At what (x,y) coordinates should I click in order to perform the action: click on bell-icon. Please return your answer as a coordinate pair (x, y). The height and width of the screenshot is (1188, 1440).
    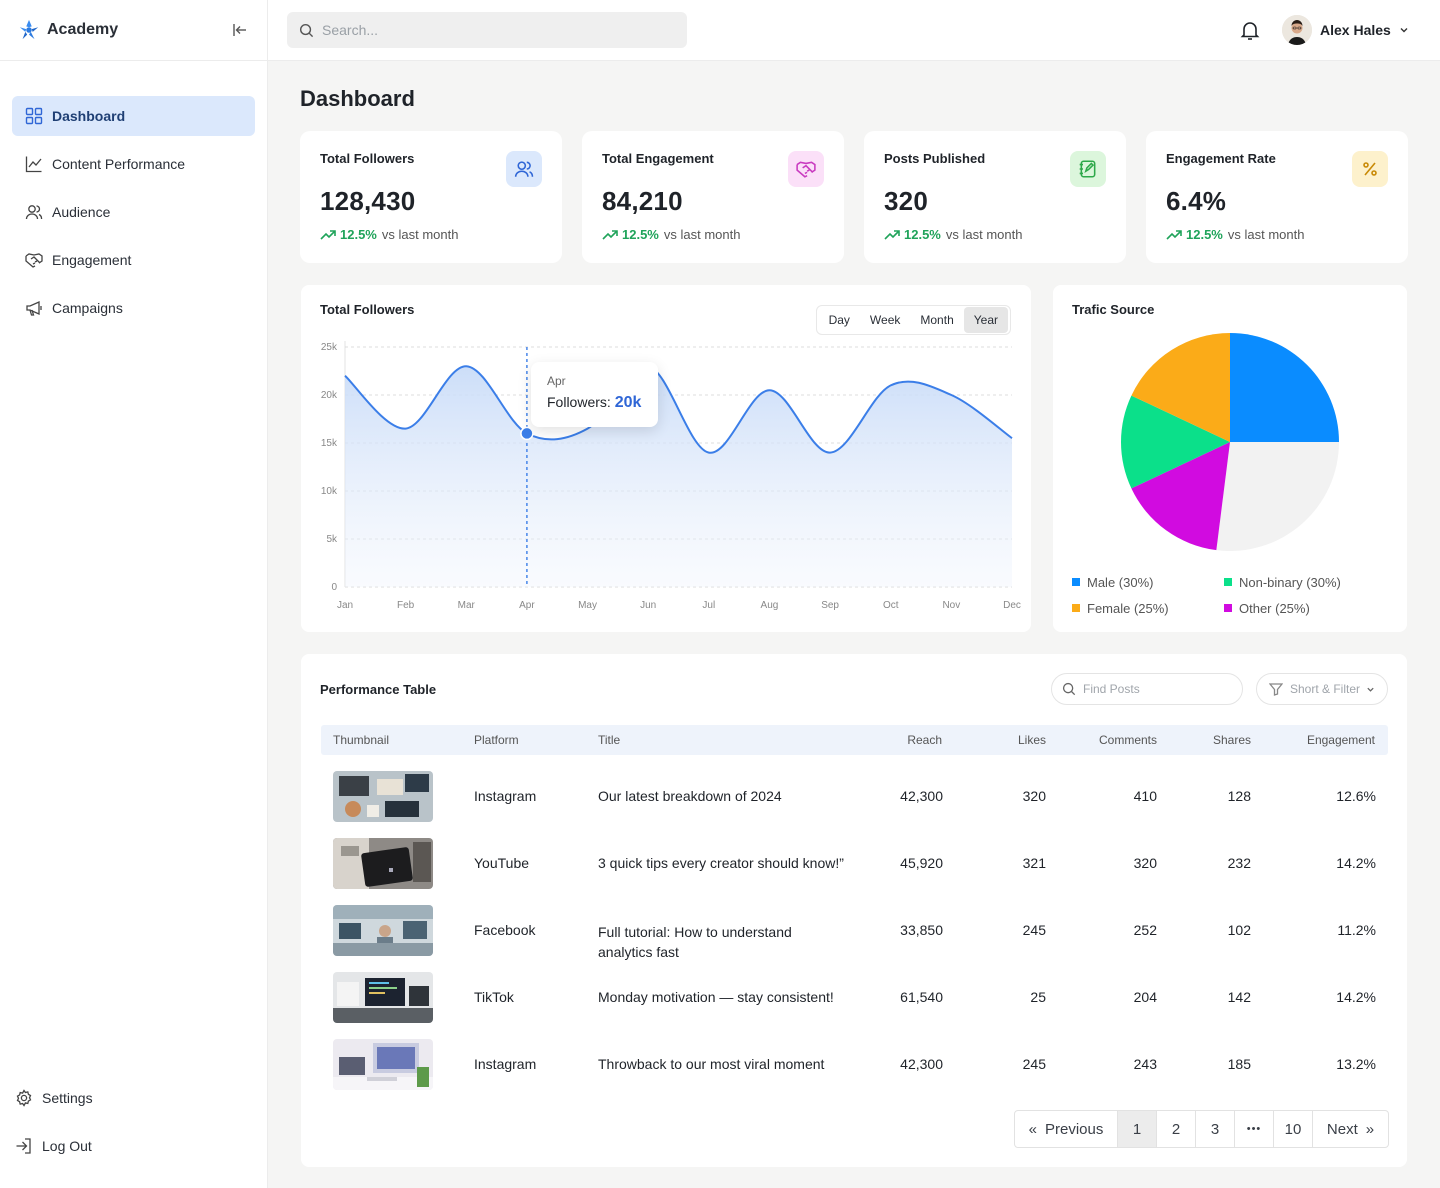
    Looking at the image, I should click on (1250, 30).